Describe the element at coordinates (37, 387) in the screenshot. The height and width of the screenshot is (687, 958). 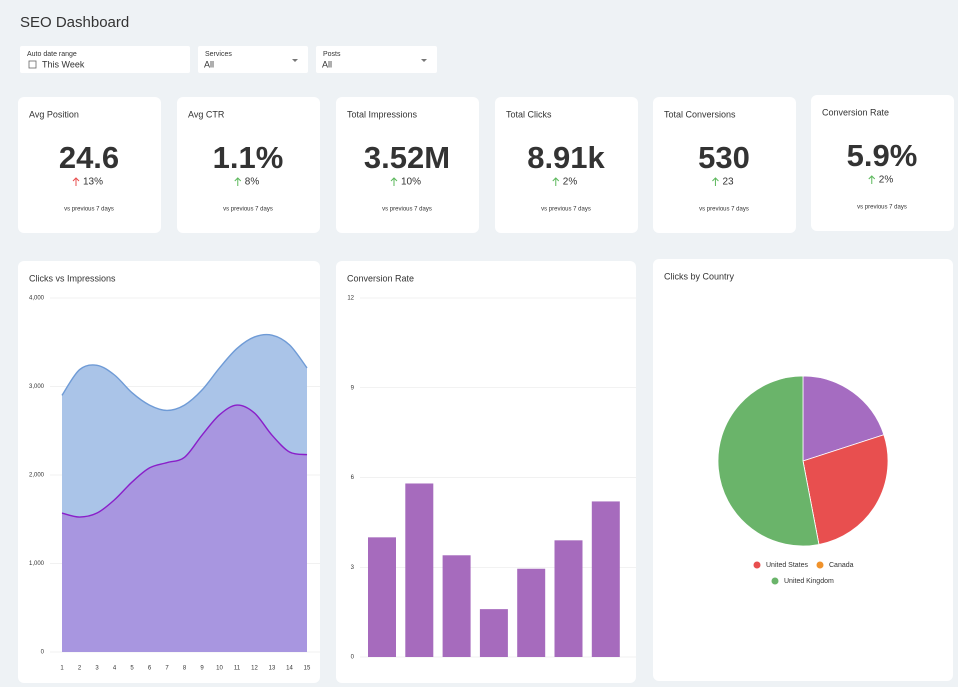
I see `y-tick-label: 3,000` at that location.